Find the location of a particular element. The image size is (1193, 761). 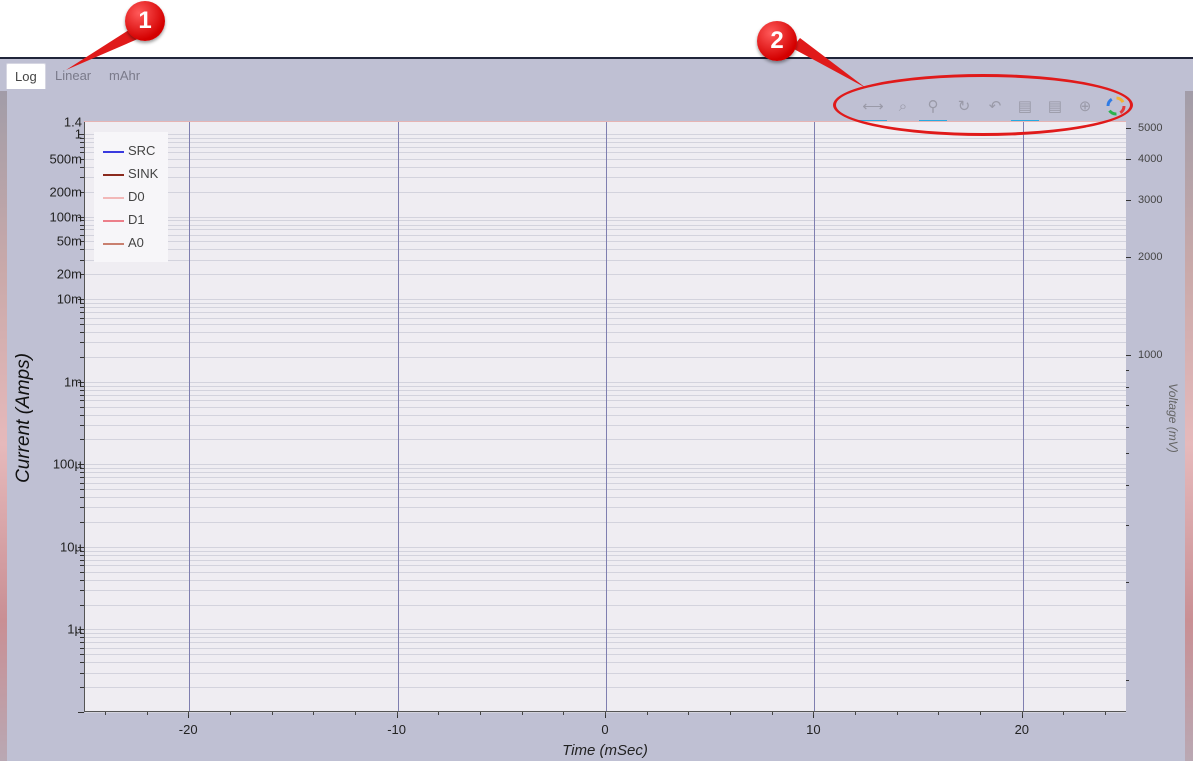

y-tick-label: 10µ is located at coordinates (71, 547).